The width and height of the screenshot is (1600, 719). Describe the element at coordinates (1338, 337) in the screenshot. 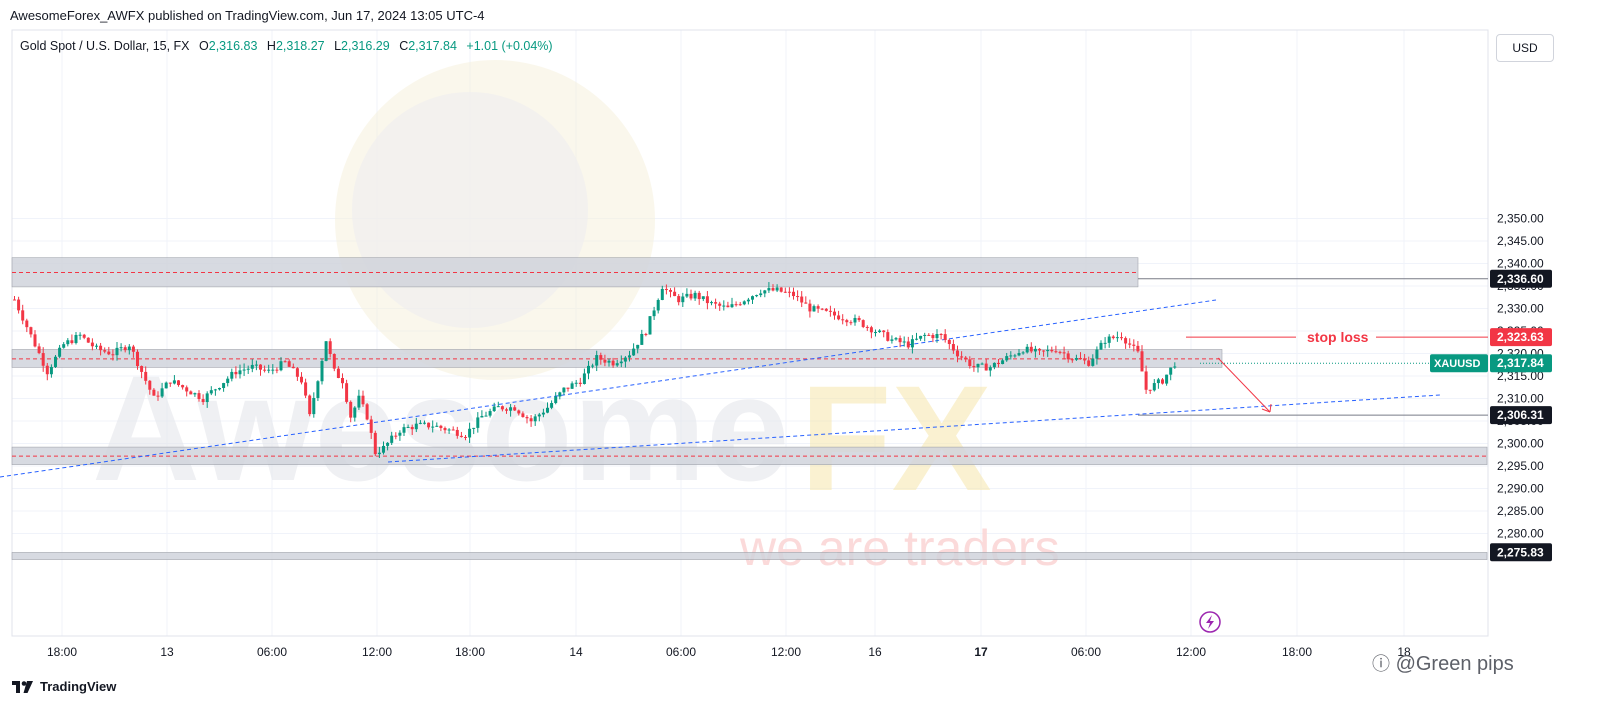

I see `stop-loss-label: stop loss` at that location.